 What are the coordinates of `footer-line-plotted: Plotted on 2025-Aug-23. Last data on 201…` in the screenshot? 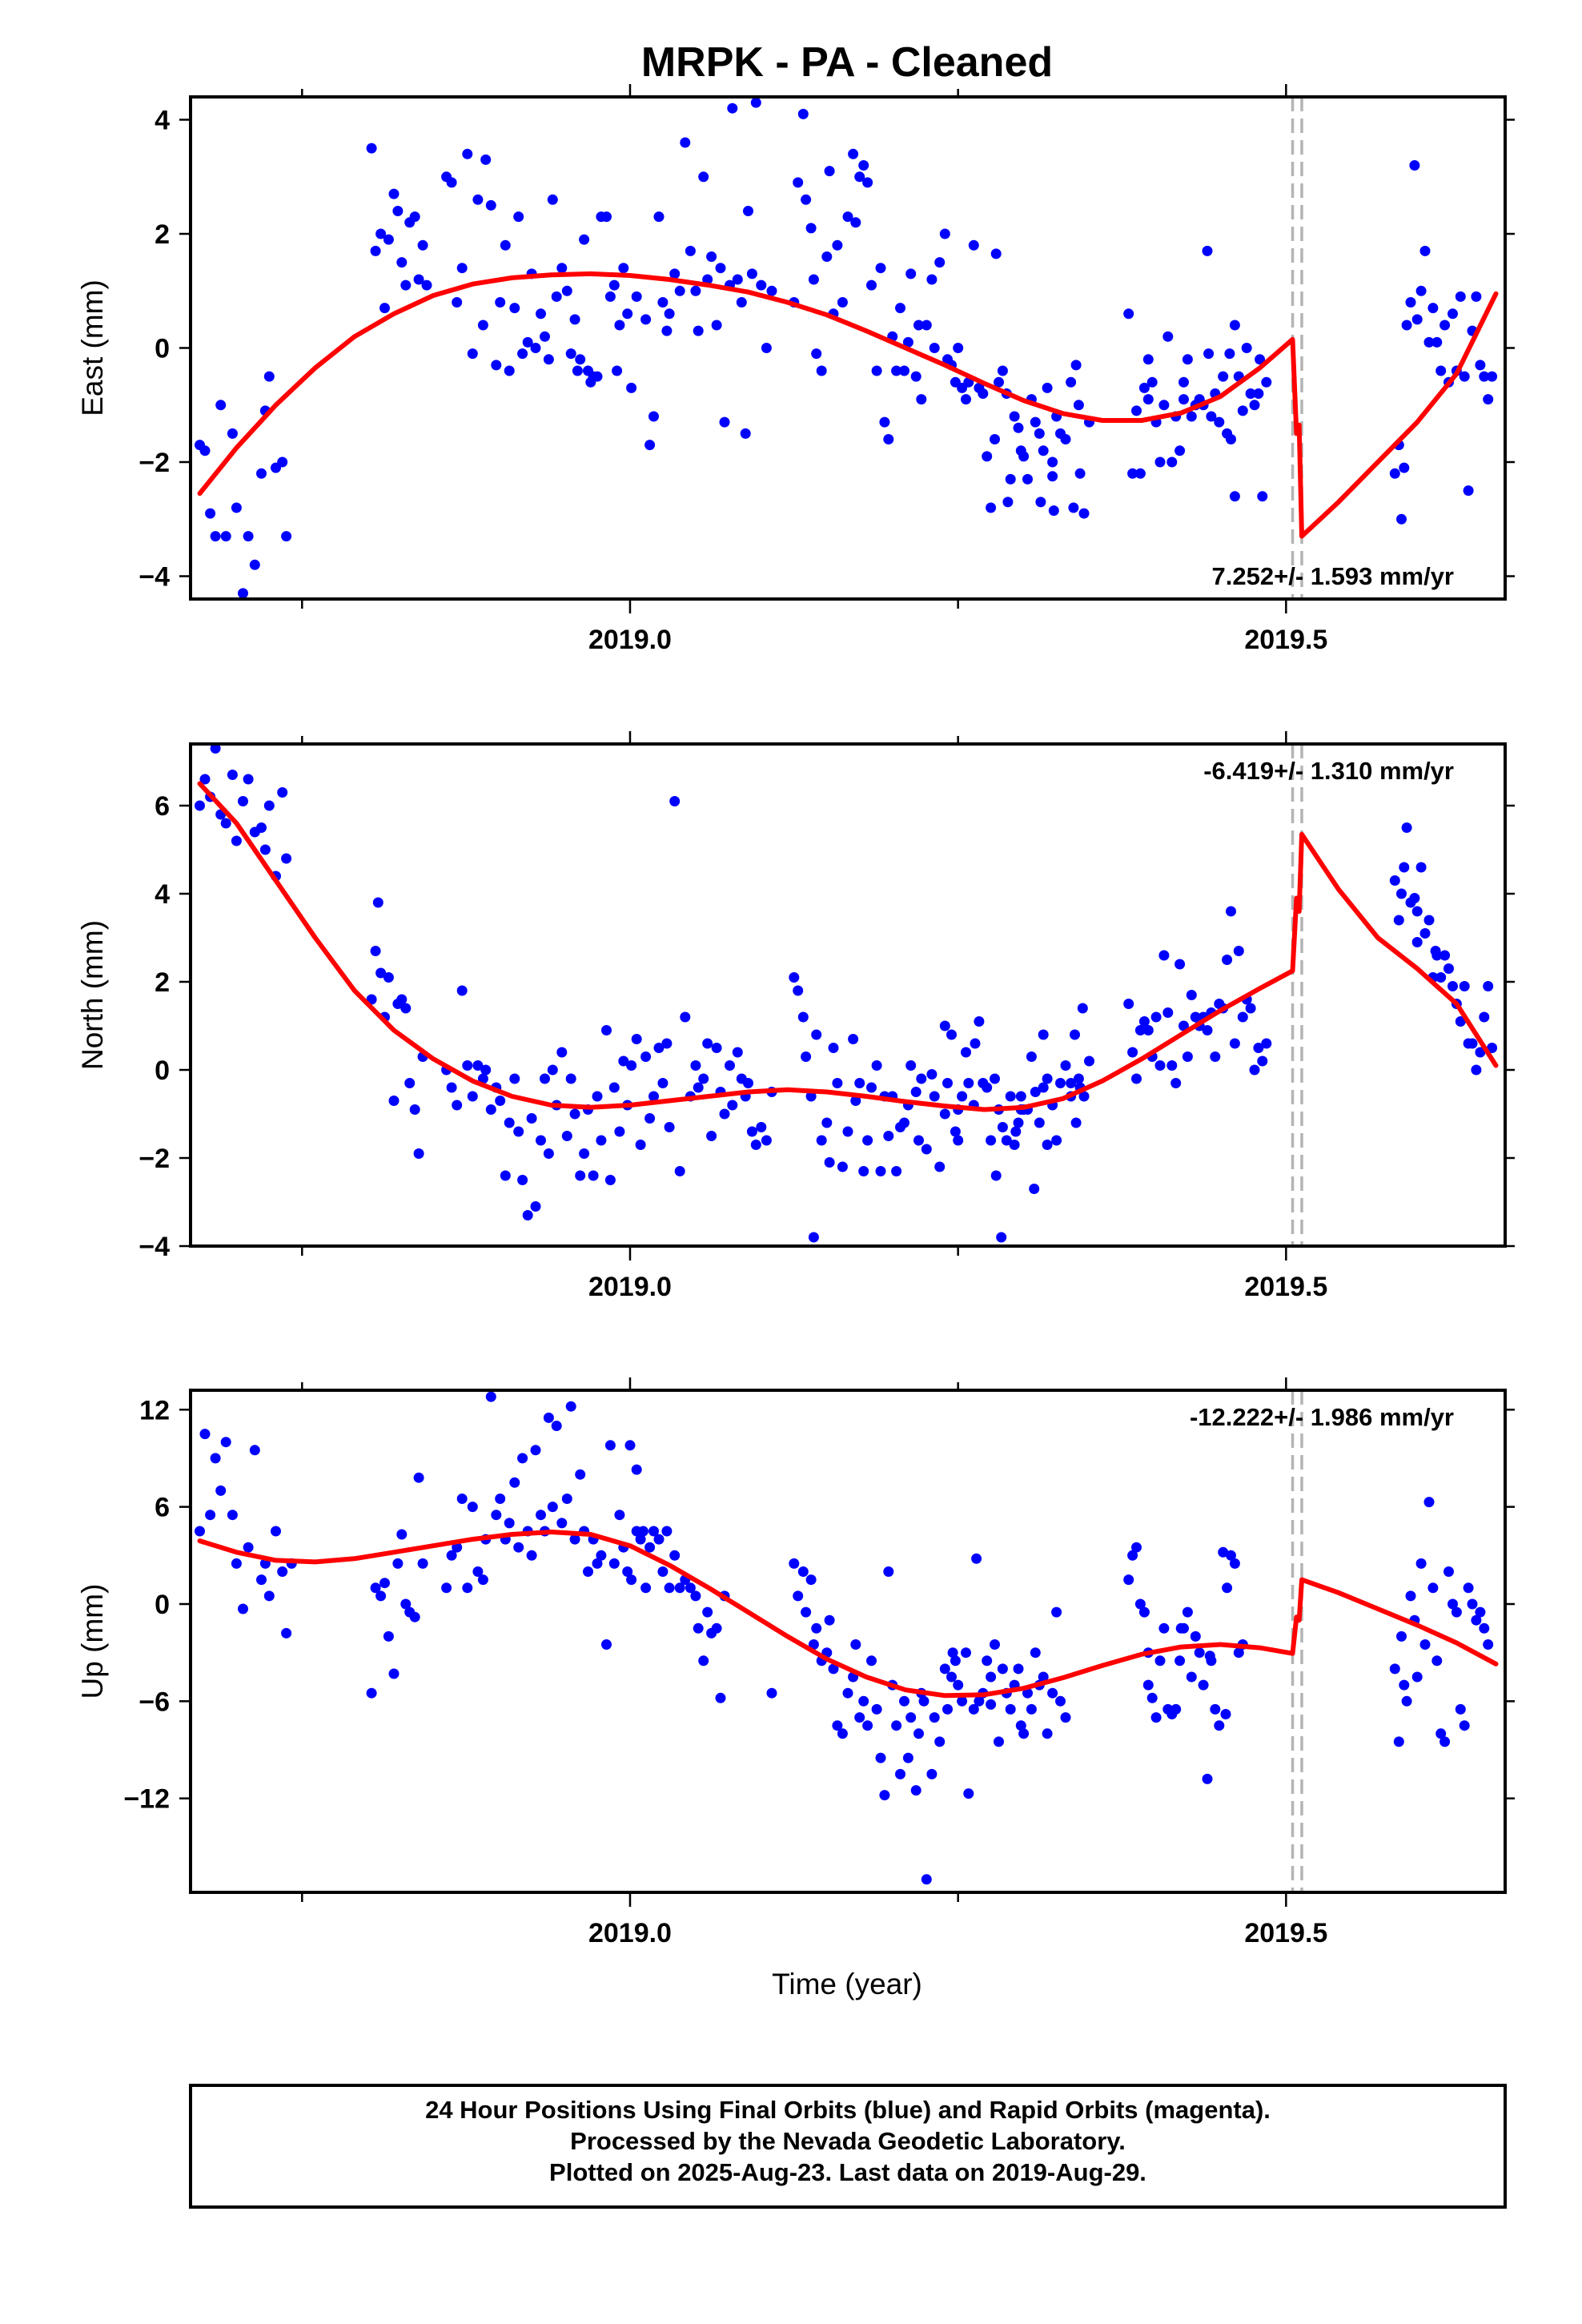 It's located at (847, 2172).